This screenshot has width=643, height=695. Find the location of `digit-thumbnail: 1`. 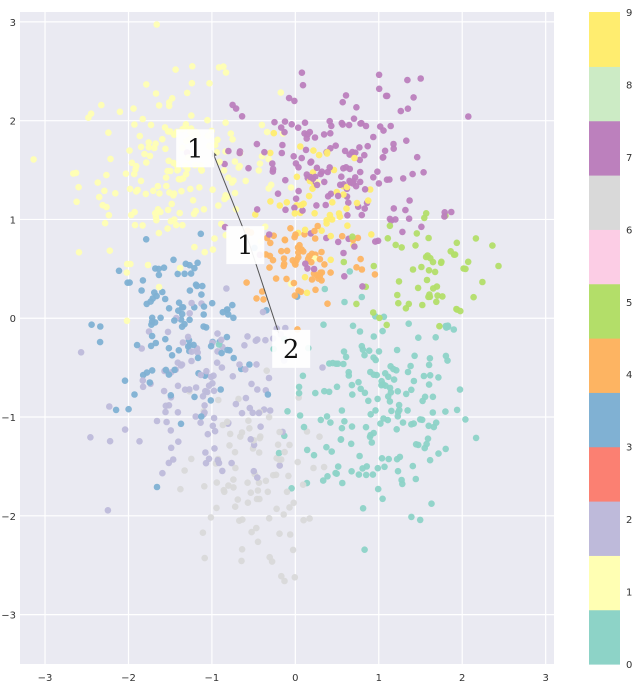

digit-thumbnail: 1 is located at coordinates (245, 245).